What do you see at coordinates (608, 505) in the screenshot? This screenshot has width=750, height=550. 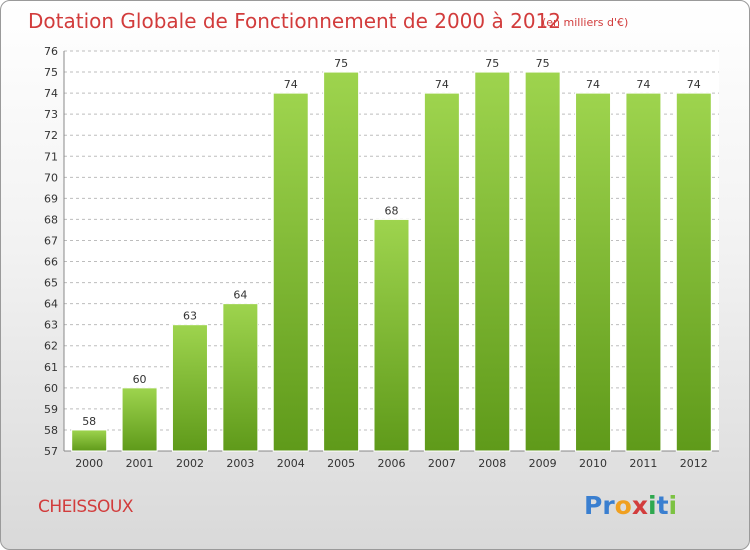 I see `logo-letter: r` at bounding box center [608, 505].